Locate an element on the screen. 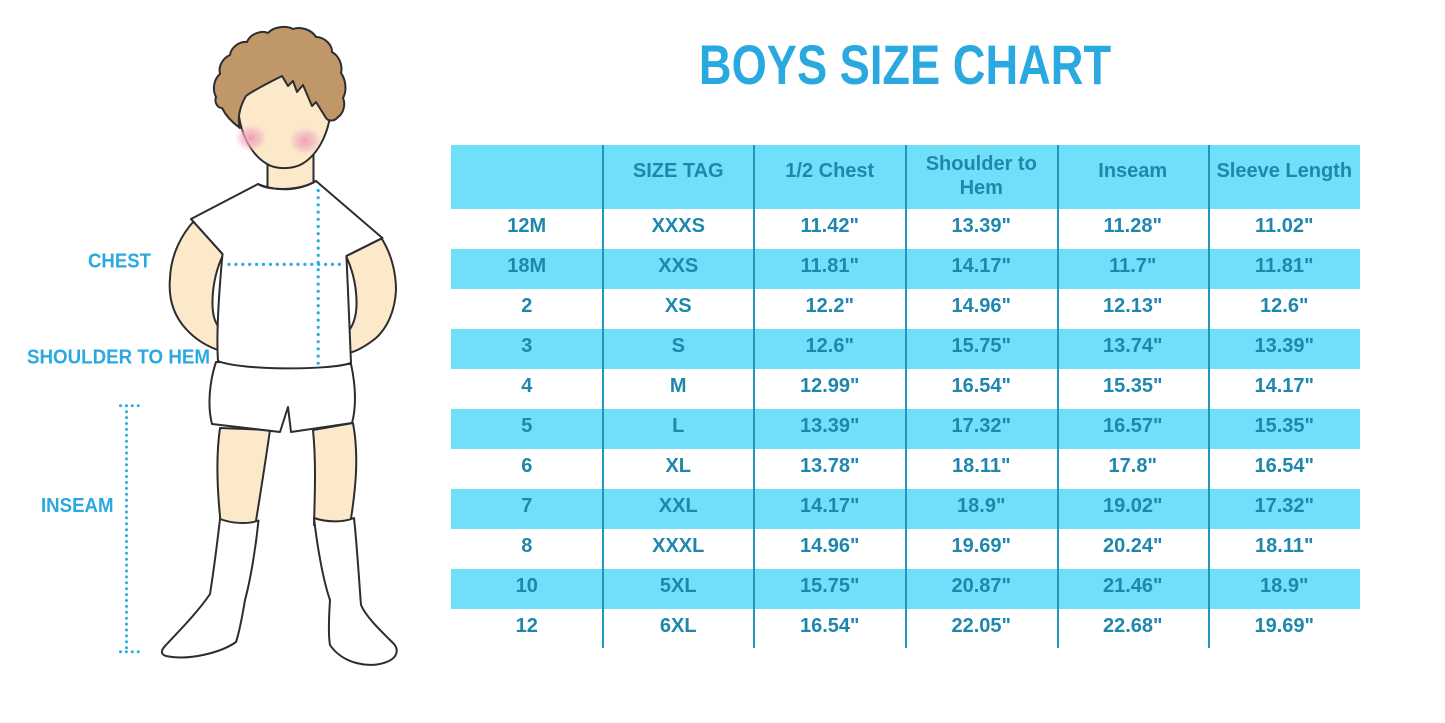 This screenshot has width=1445, height=723. svg-text: CHEST is located at coordinates (119, 262).